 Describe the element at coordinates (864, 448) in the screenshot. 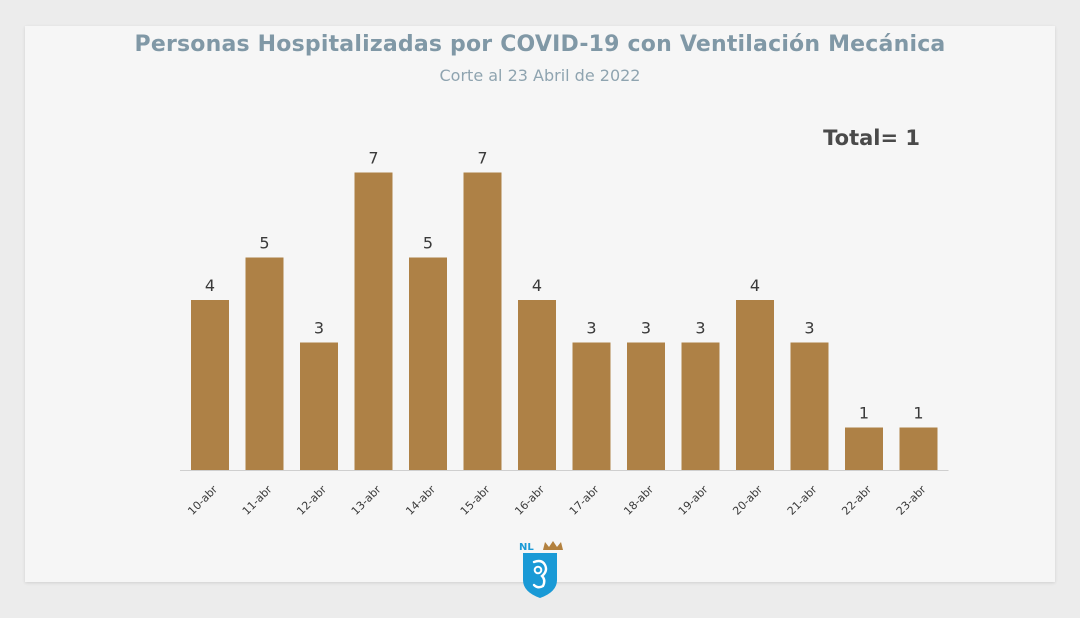

I see `bar-22-abr` at that location.